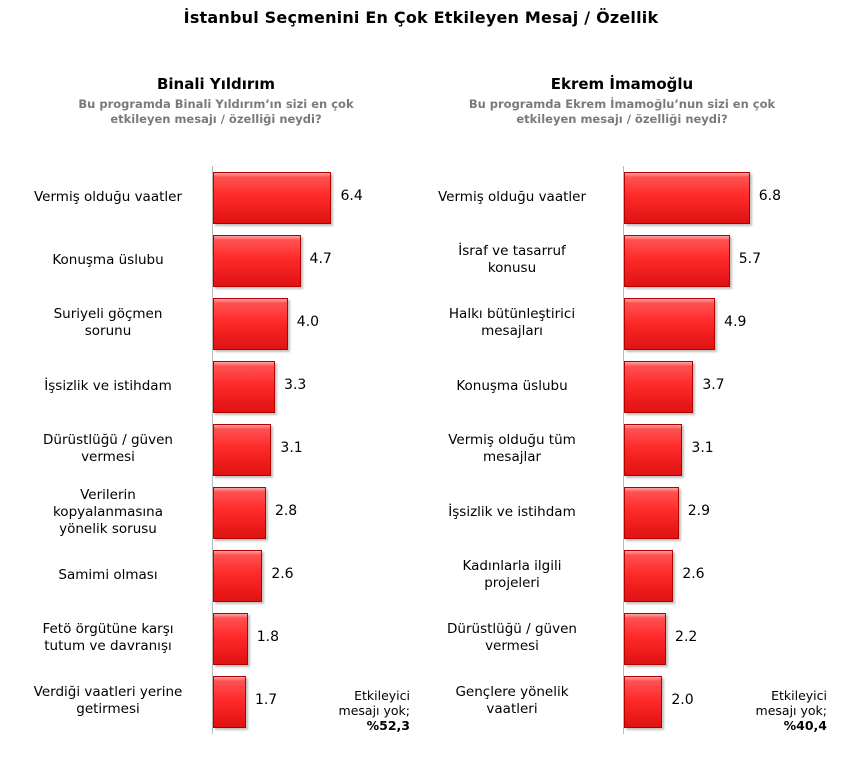 This screenshot has height=765, width=842. Describe the element at coordinates (266, 700) in the screenshot. I see `data-label: 1.7` at that location.